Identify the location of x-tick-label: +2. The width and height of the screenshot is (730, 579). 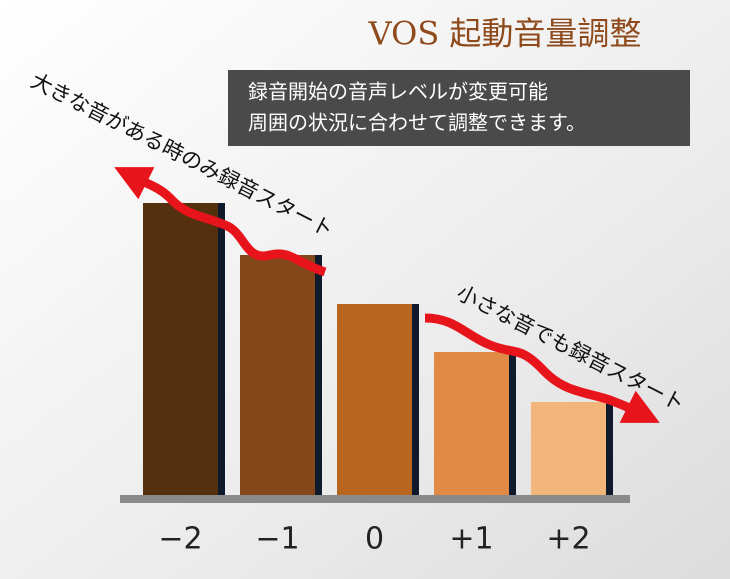
(568, 539).